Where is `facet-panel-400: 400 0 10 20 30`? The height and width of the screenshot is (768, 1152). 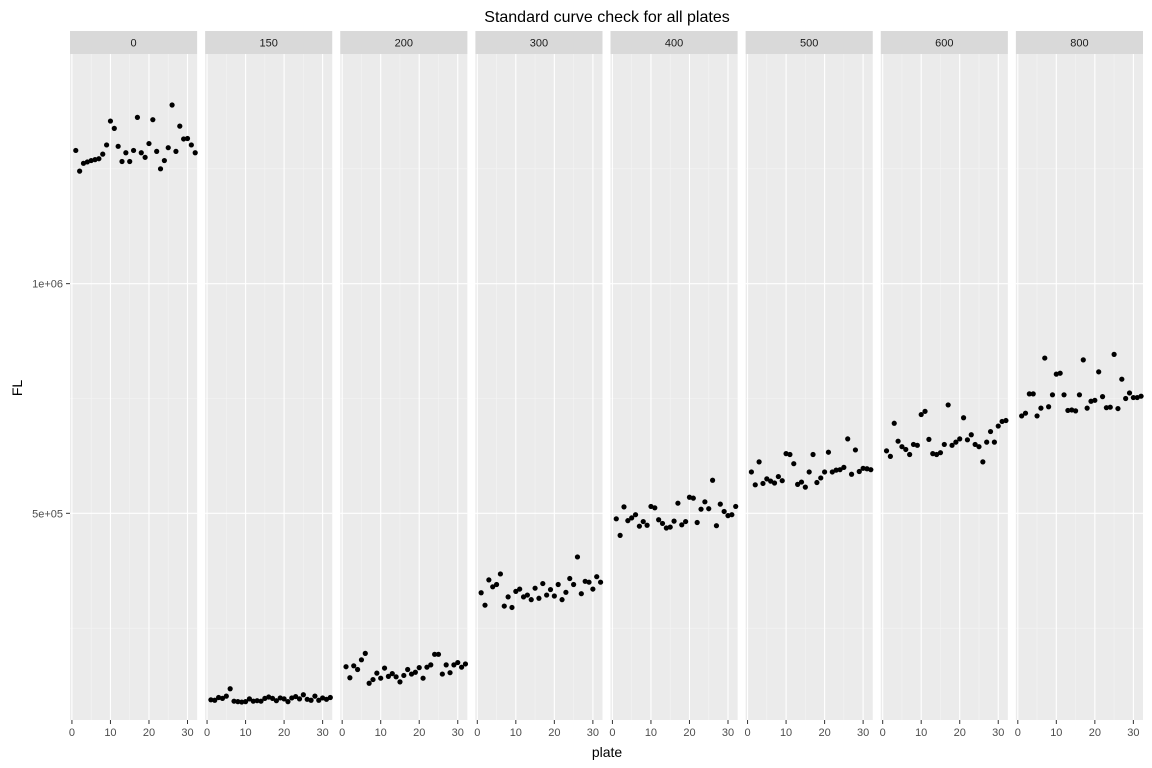 facet-panel-400: 400 0 10 20 30 is located at coordinates (674, 385).